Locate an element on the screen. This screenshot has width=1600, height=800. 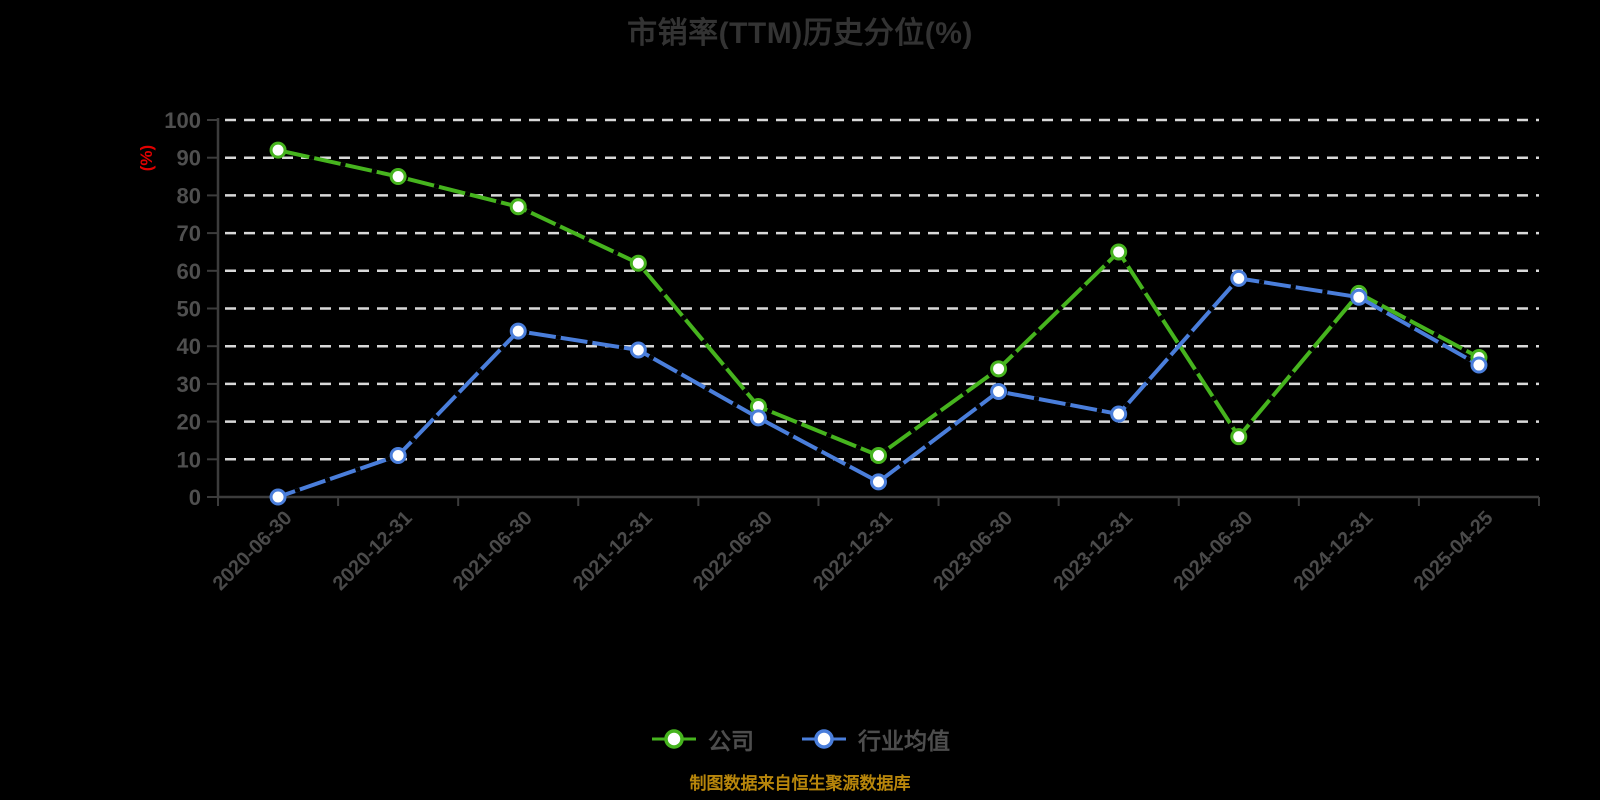
x-tick-label: 2020-12-31 is located at coordinates (373, 551).